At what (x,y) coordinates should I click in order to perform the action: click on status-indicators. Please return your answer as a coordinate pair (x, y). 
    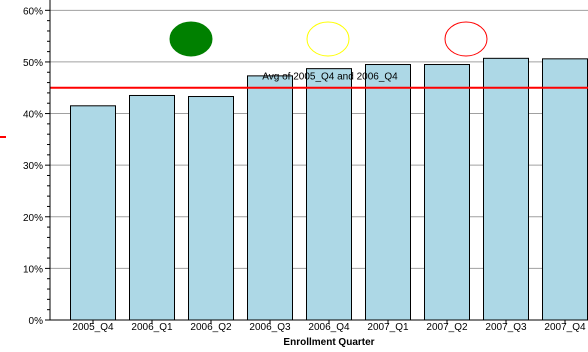
    Looking at the image, I should click on (328, 39).